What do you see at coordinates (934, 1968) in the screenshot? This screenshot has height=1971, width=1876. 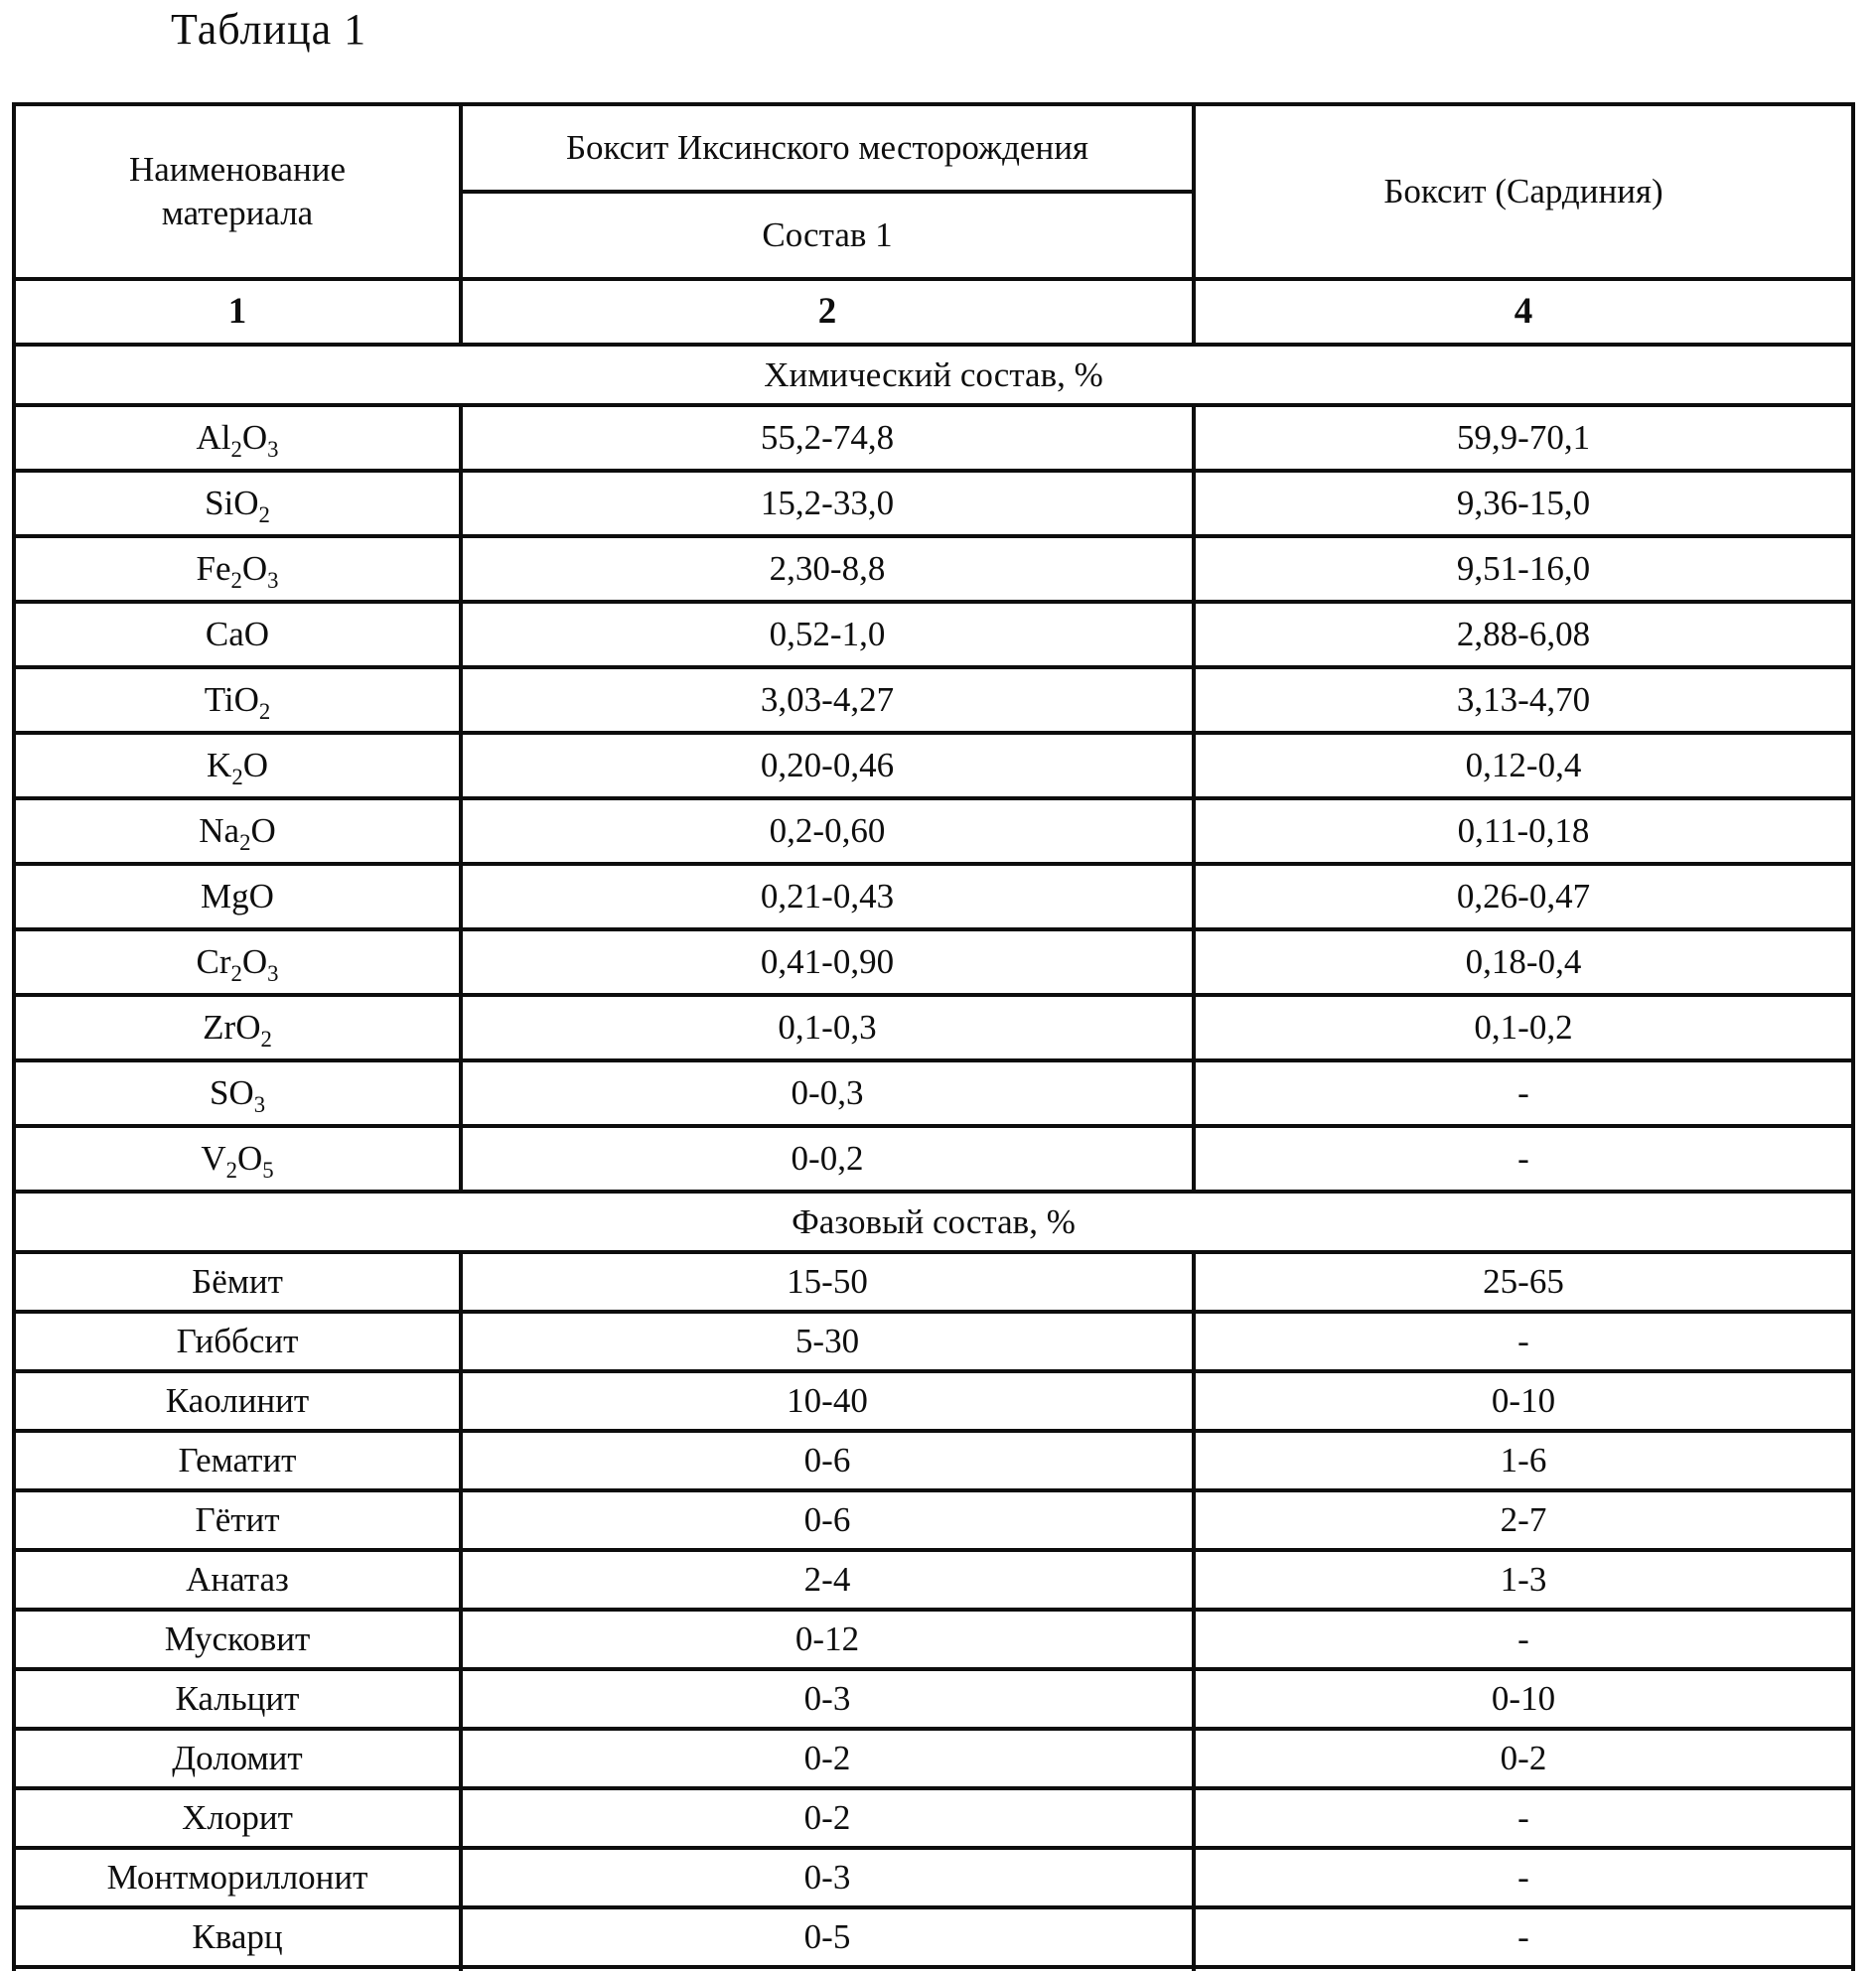 I see `table-row: Рутил0-5-` at bounding box center [934, 1968].